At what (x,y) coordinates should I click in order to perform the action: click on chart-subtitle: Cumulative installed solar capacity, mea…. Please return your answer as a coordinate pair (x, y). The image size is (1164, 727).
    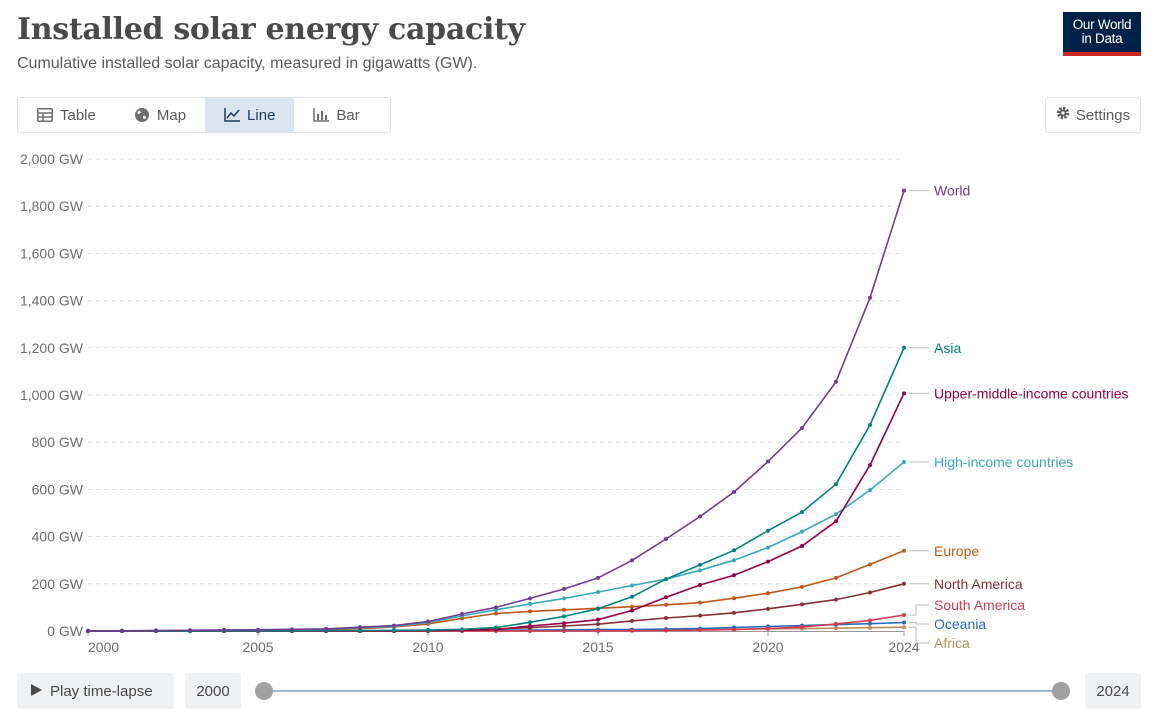
    Looking at the image, I should click on (247, 63).